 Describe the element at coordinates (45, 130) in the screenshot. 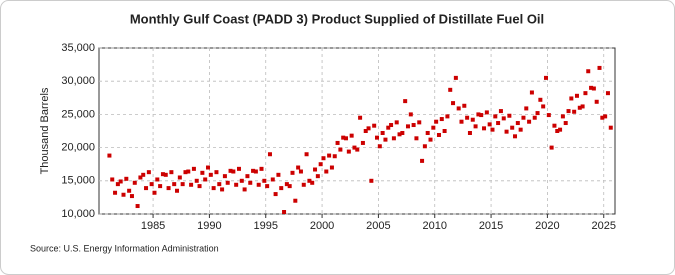

I see `y-axis-label: Thousand Barrels` at that location.